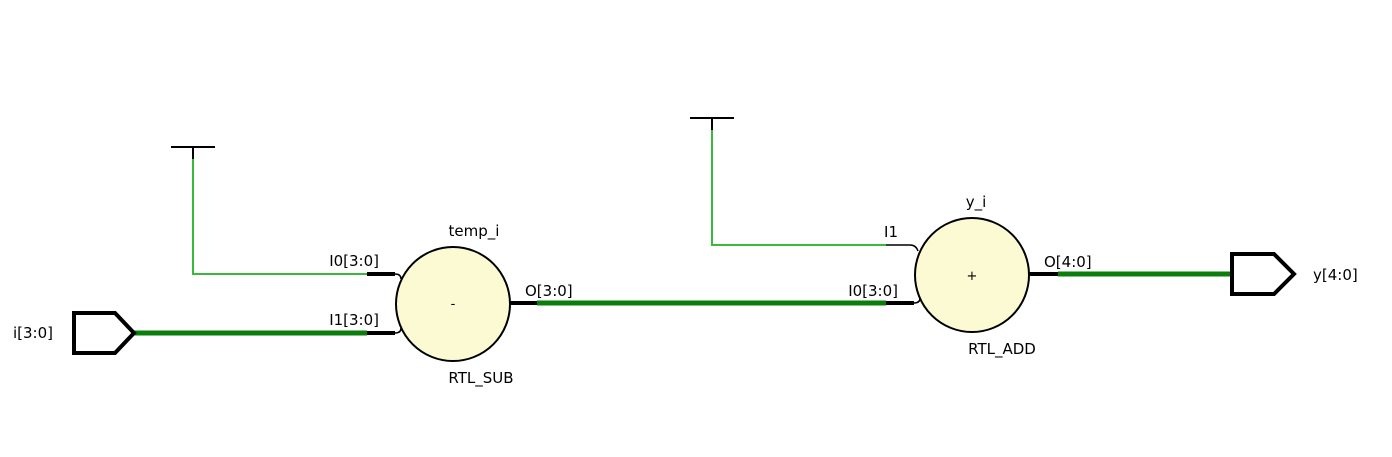 This screenshot has width=1392, height=457. What do you see at coordinates (1002, 349) in the screenshot?
I see `add-cell-type: RTL_ADD` at bounding box center [1002, 349].